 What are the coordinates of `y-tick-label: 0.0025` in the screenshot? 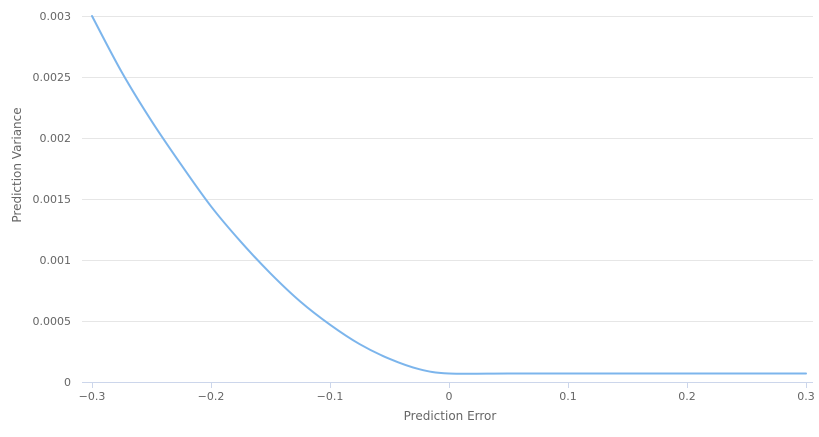 It's located at (52, 77).